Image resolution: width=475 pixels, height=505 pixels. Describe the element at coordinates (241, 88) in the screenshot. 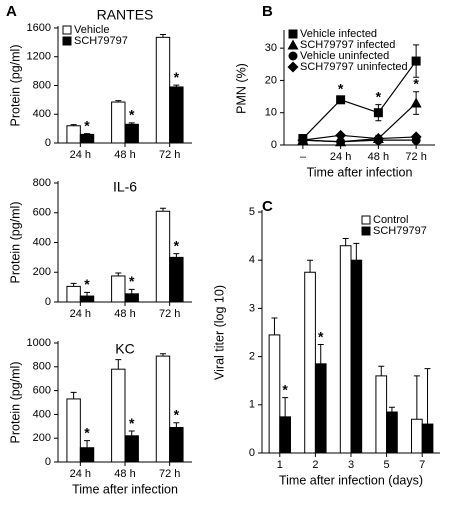

I see `y-axis-label: PMN (%)` at that location.